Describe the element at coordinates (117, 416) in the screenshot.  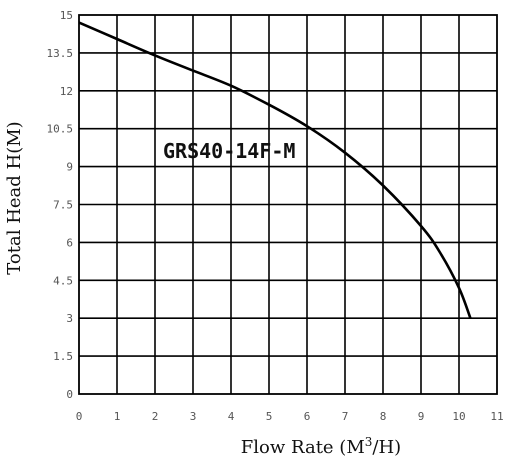
I see `x-tick-label: 1` at that location.